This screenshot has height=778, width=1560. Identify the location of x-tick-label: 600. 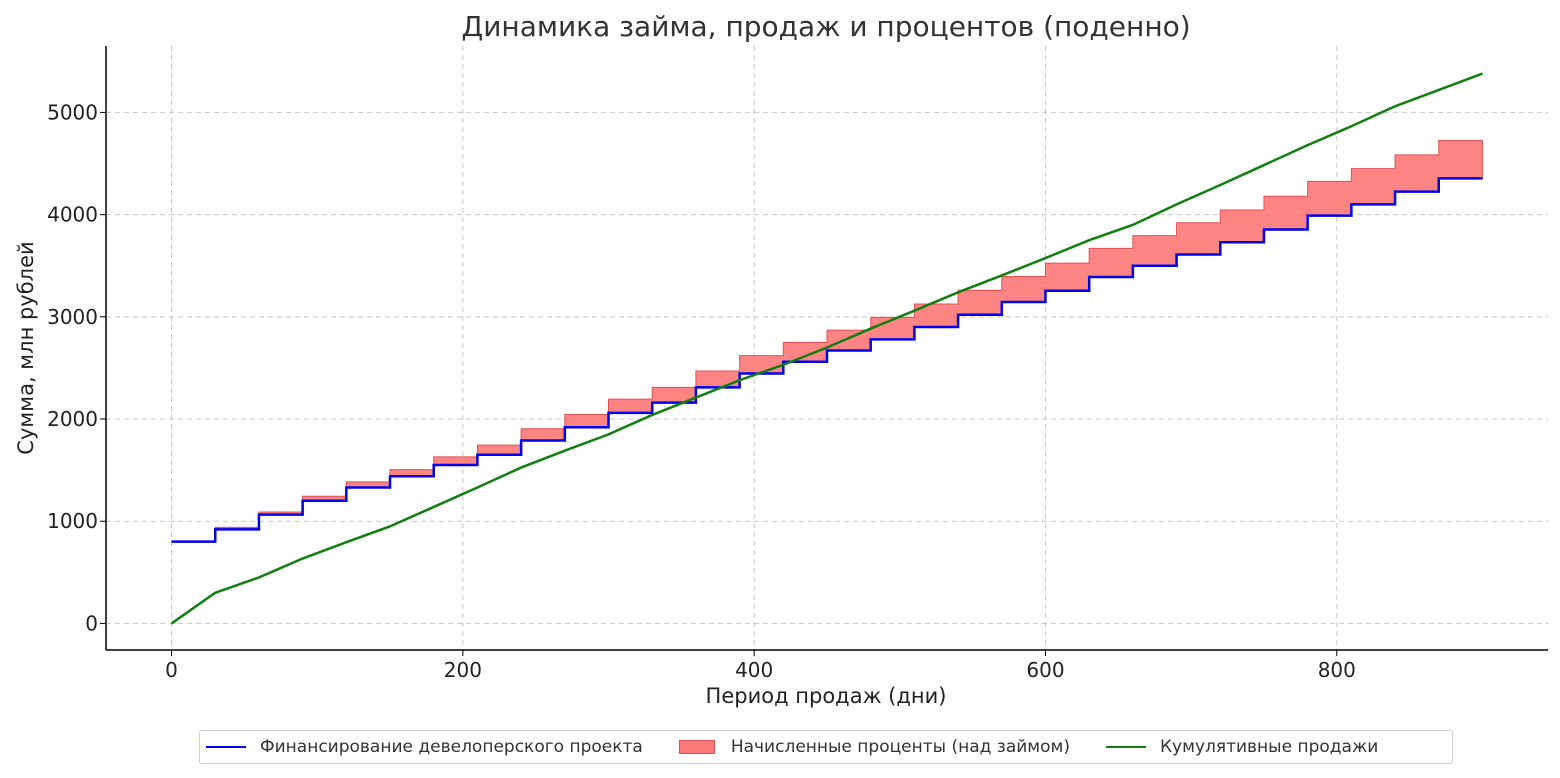
(1045, 670).